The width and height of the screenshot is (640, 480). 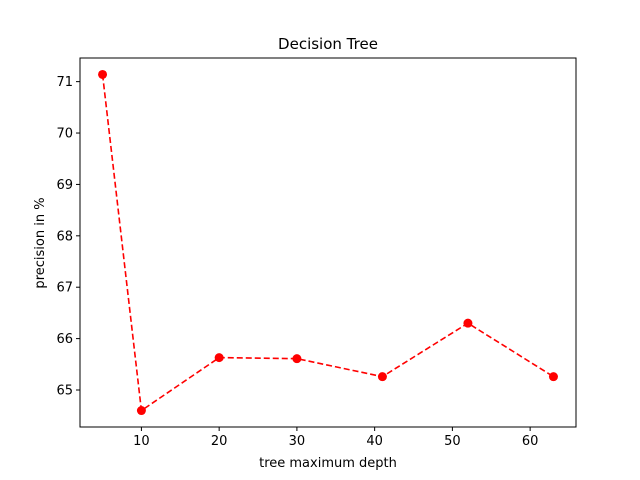 I want to click on y-tick-label: 71, so click(x=64, y=82).